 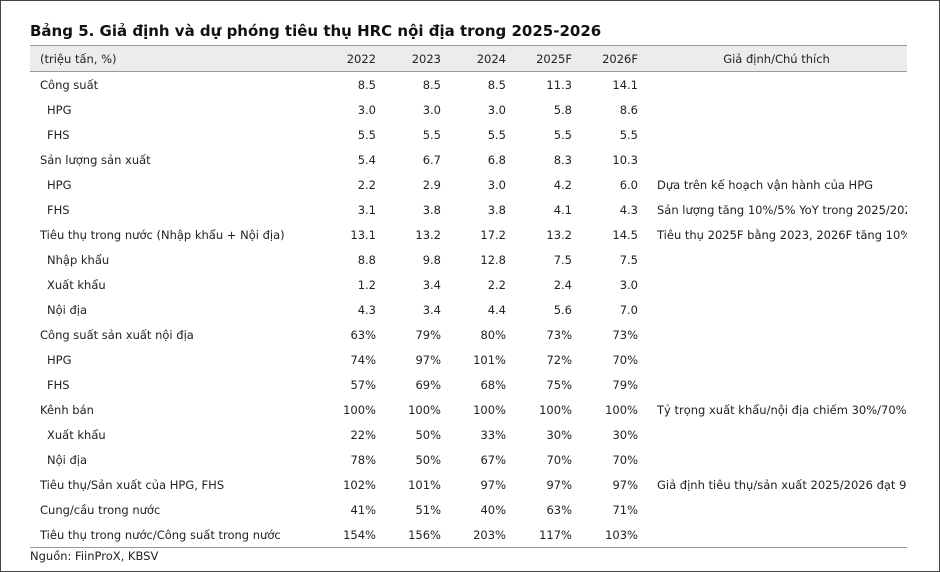 I want to click on table-cell: 5.6, so click(x=562, y=309).